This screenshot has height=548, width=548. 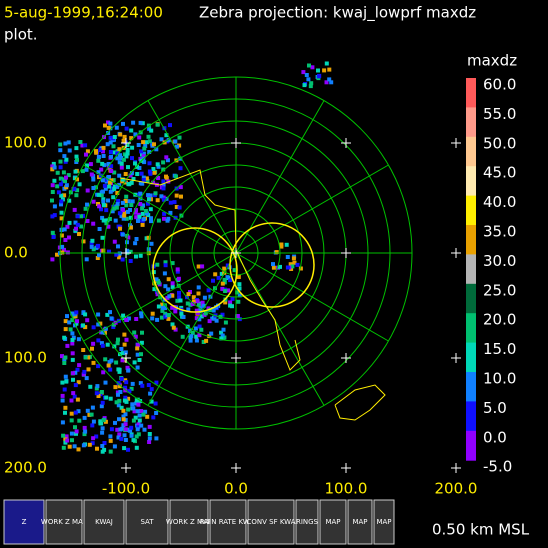 What do you see at coordinates (25, 143) in the screenshot?
I see `y-axis-label: 100.0` at bounding box center [25, 143].